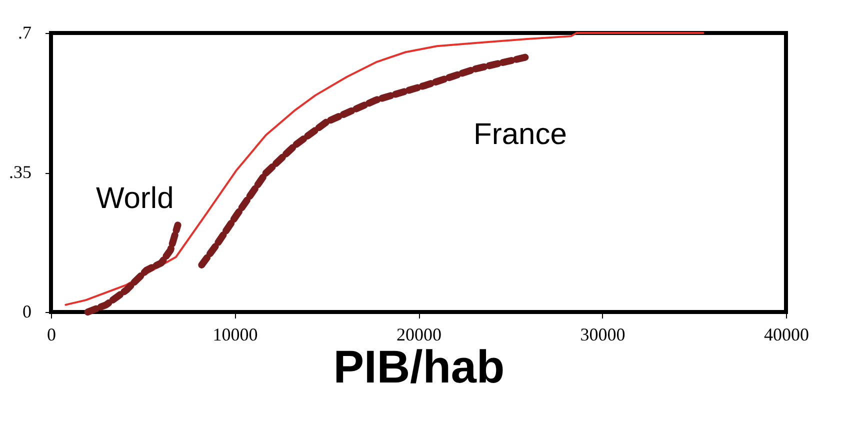 This screenshot has height=433, width=844. What do you see at coordinates (520, 134) in the screenshot?
I see `series-label: France` at bounding box center [520, 134].